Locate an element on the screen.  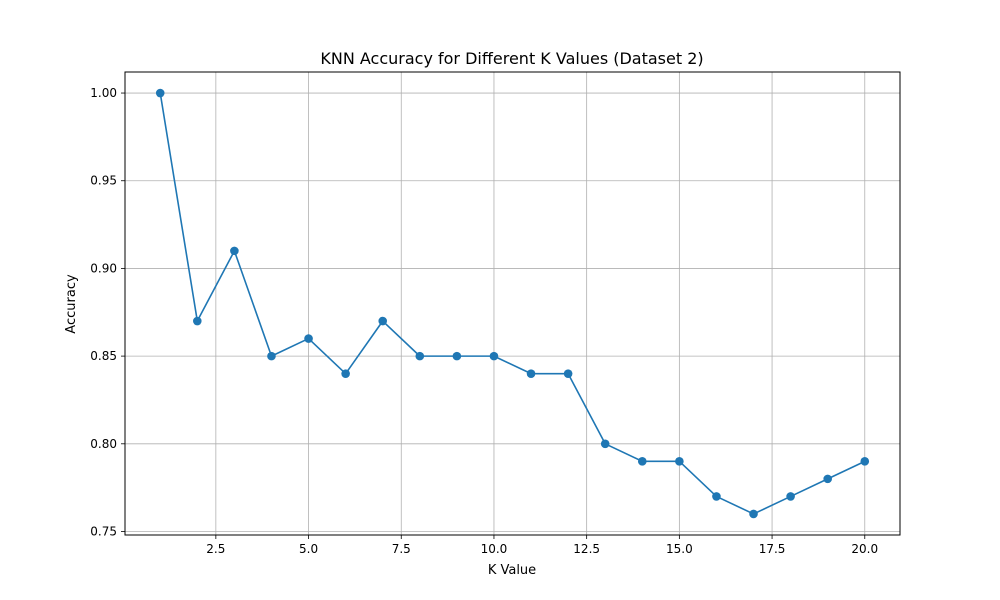
y-tick-label: 0.75 is located at coordinates (103, 531).